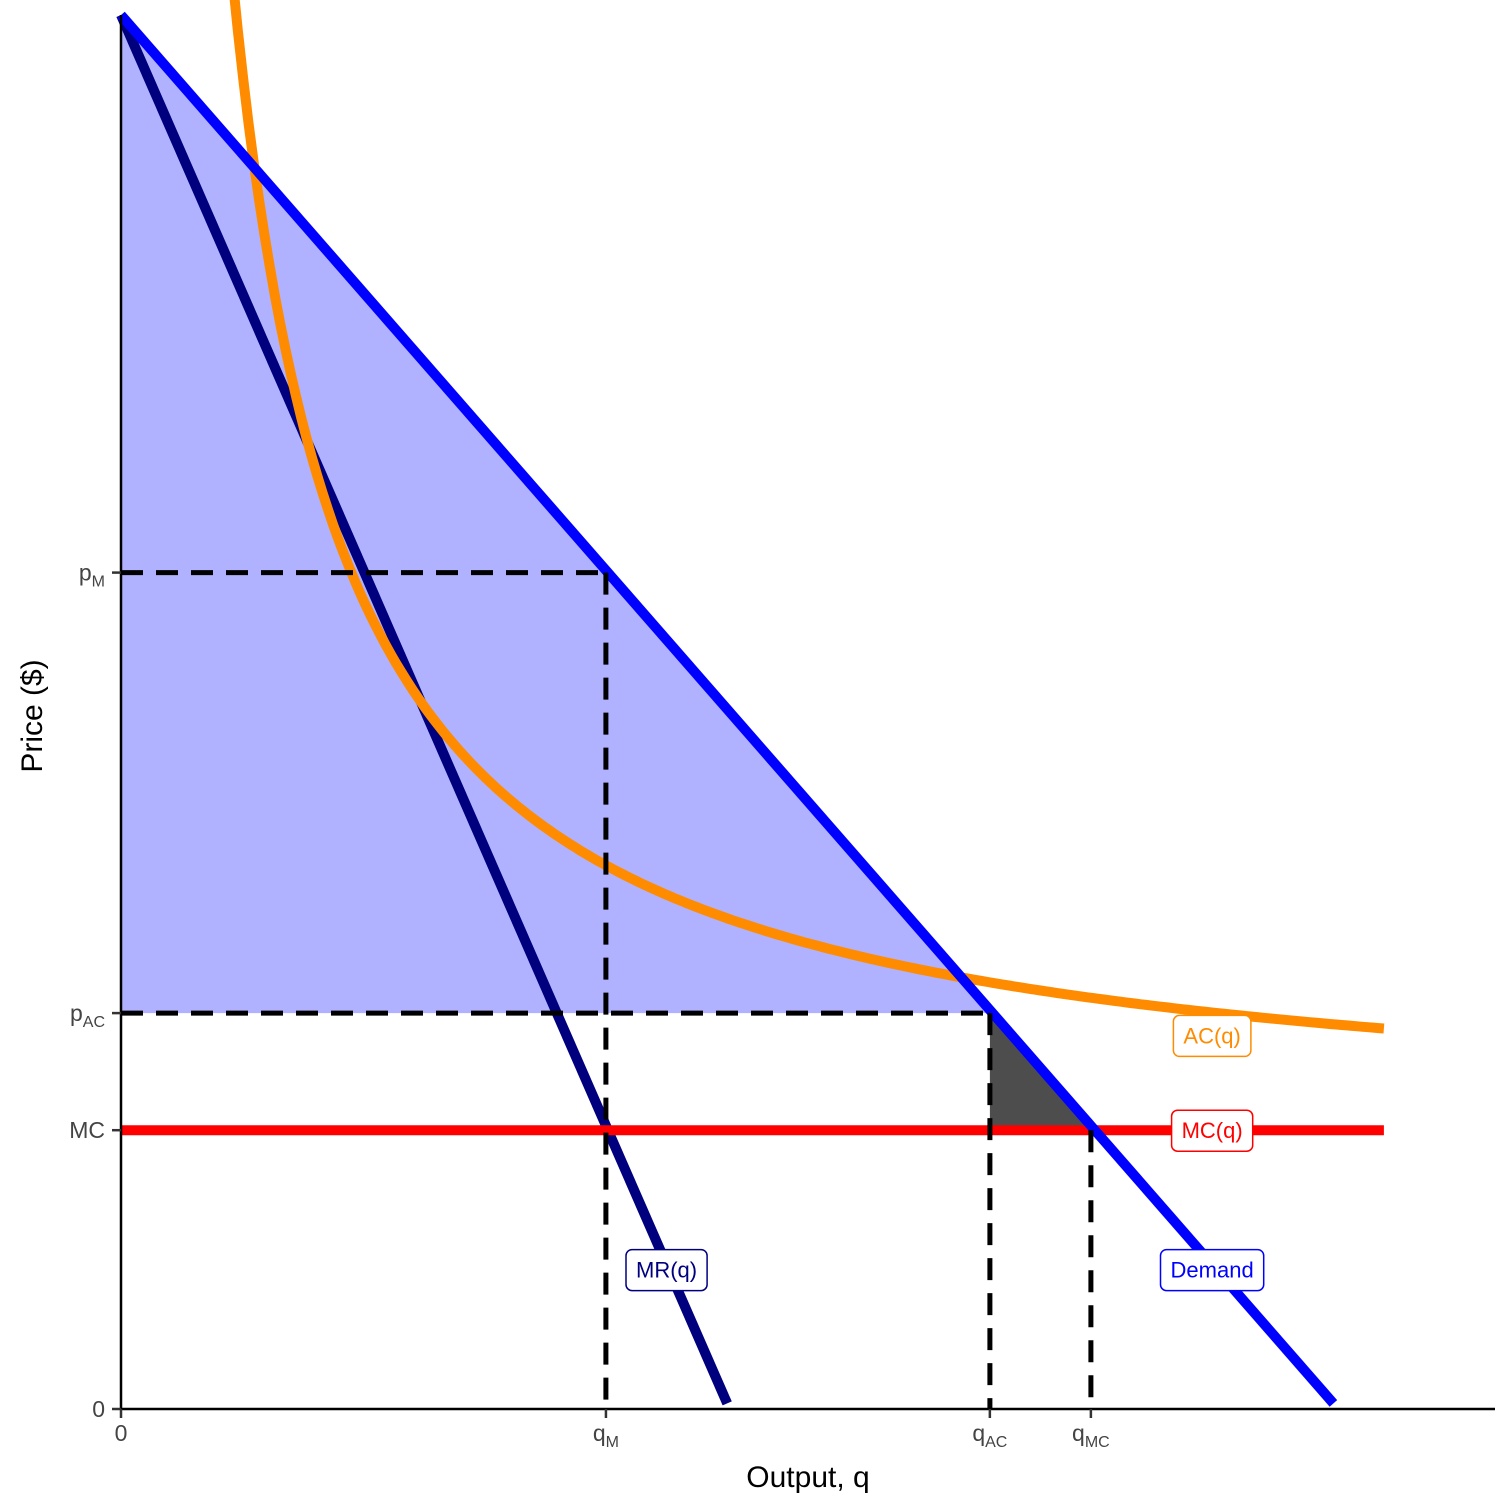 This screenshot has width=1512, height=1512. What do you see at coordinates (87, 1015) in the screenshot?
I see `y-tick-label-pac: pAC` at bounding box center [87, 1015].